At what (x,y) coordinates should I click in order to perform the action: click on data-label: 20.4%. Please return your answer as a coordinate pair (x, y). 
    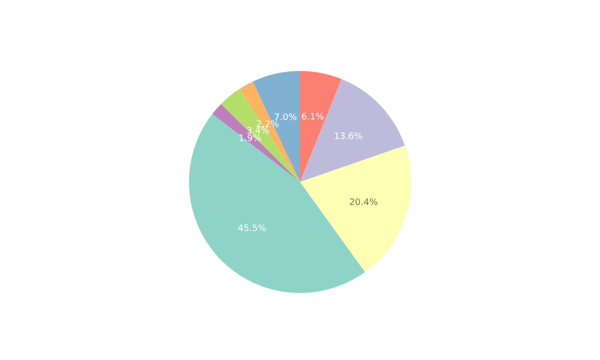
    Looking at the image, I should click on (363, 203).